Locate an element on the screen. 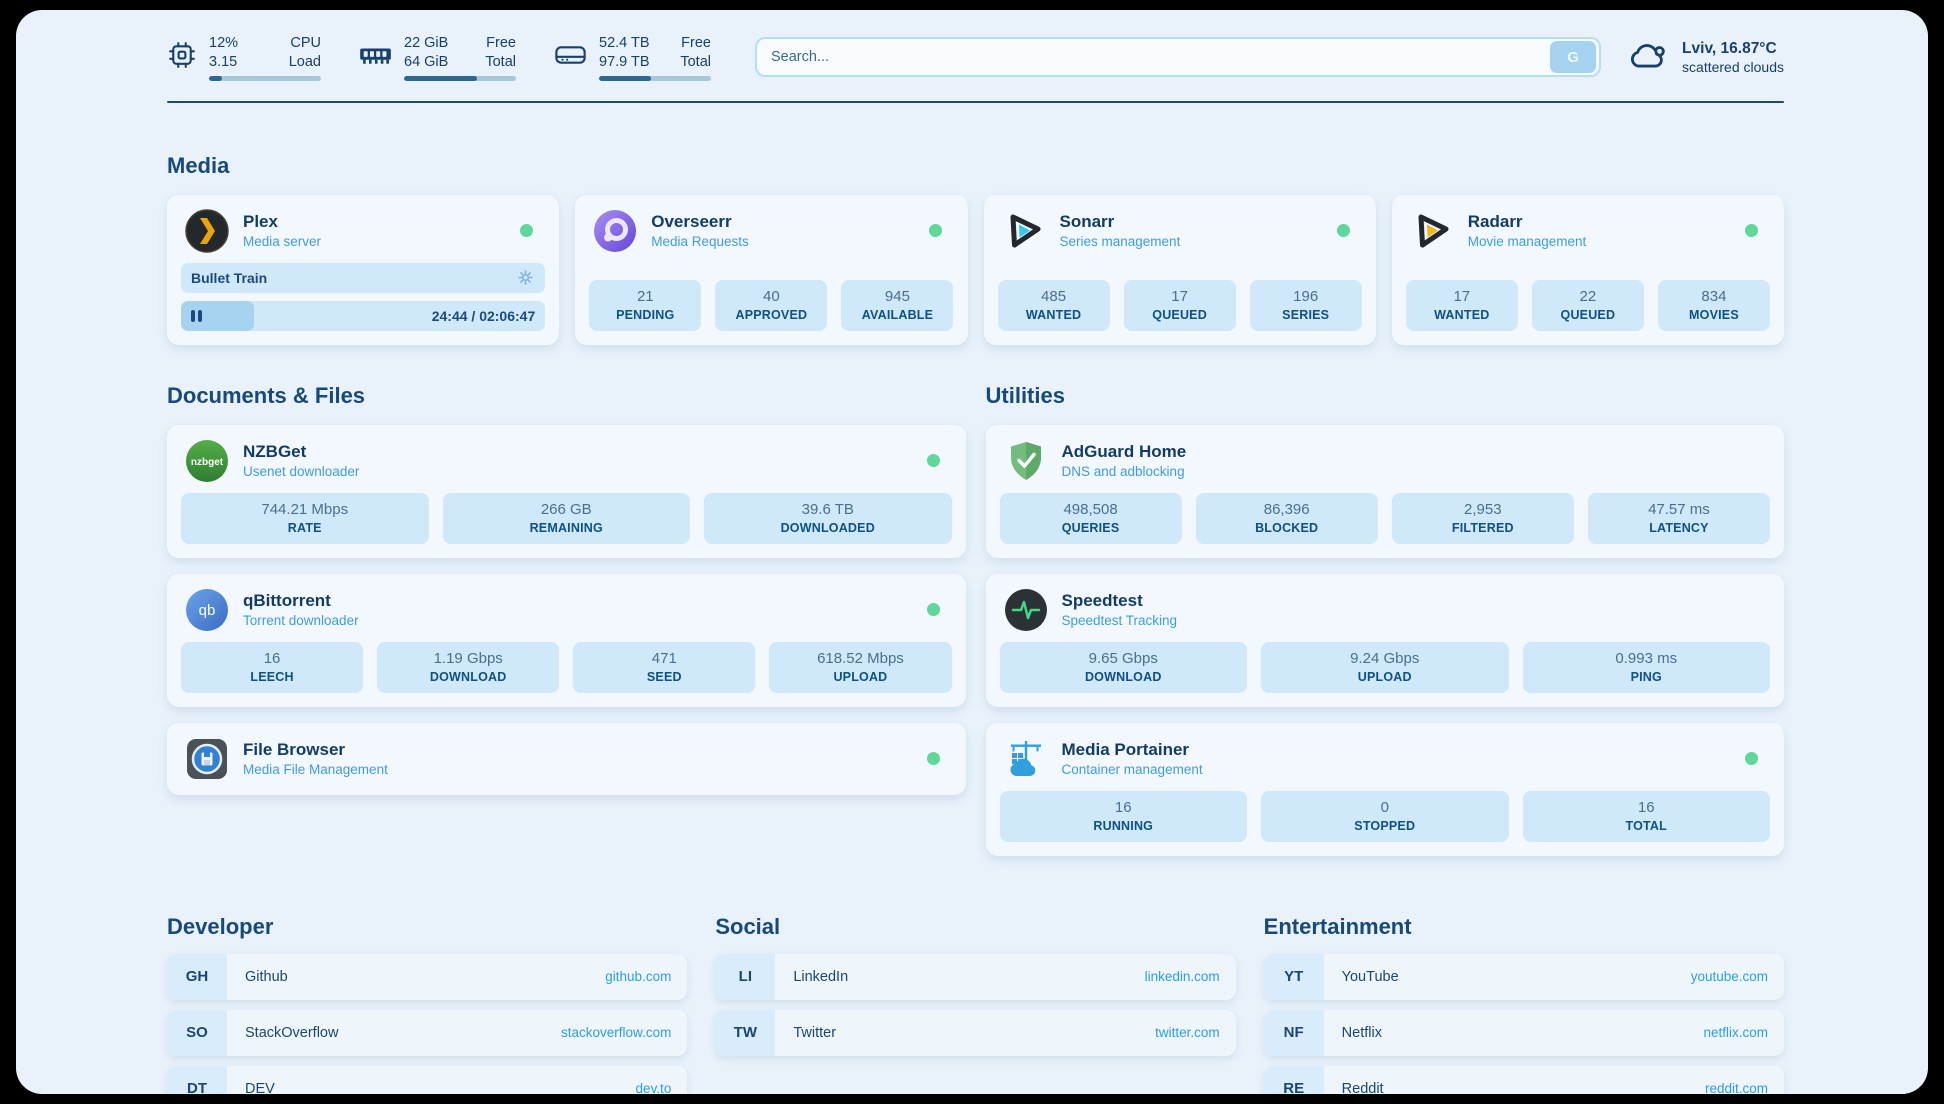 The width and height of the screenshot is (1944, 1104). link-url: youtube.com is located at coordinates (1729, 977).